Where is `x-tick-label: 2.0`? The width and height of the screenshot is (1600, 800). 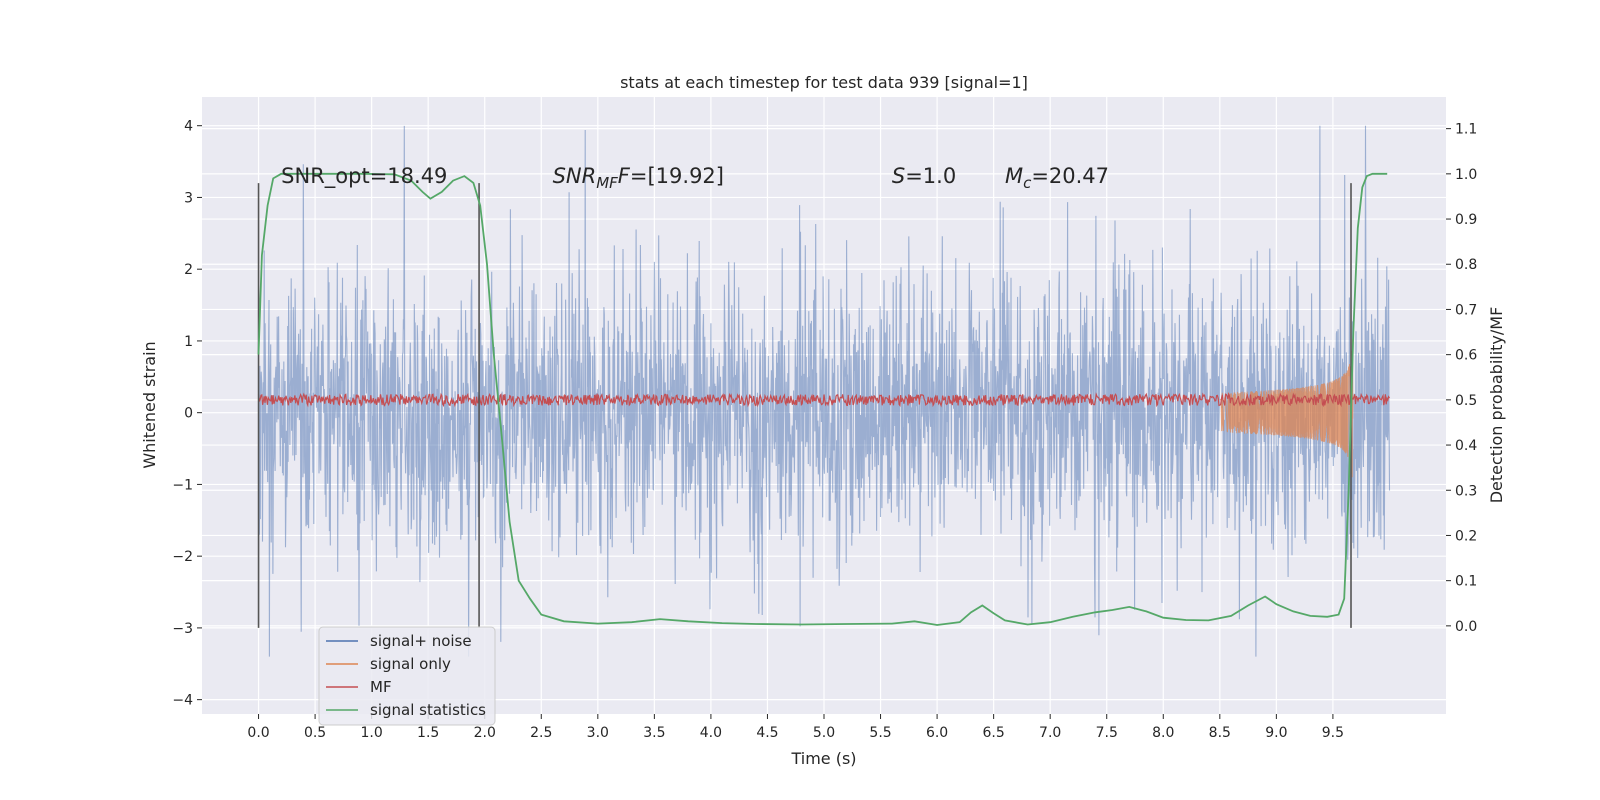 x-tick-label: 2.0 is located at coordinates (485, 733).